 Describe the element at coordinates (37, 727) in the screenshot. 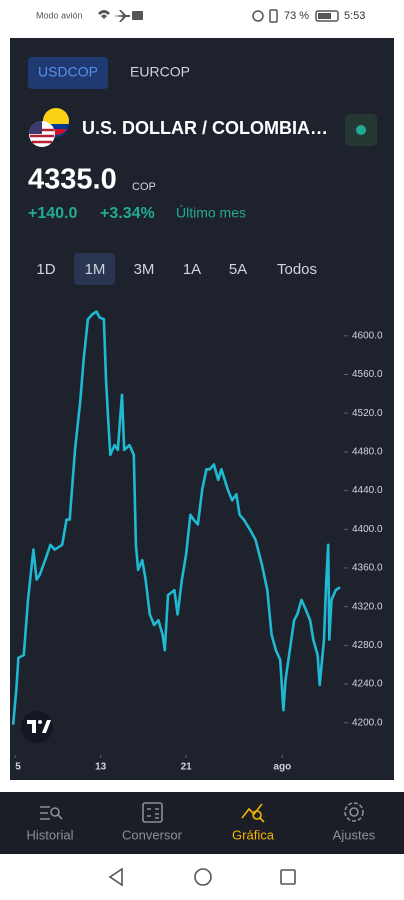

I see `tv-logo` at that location.